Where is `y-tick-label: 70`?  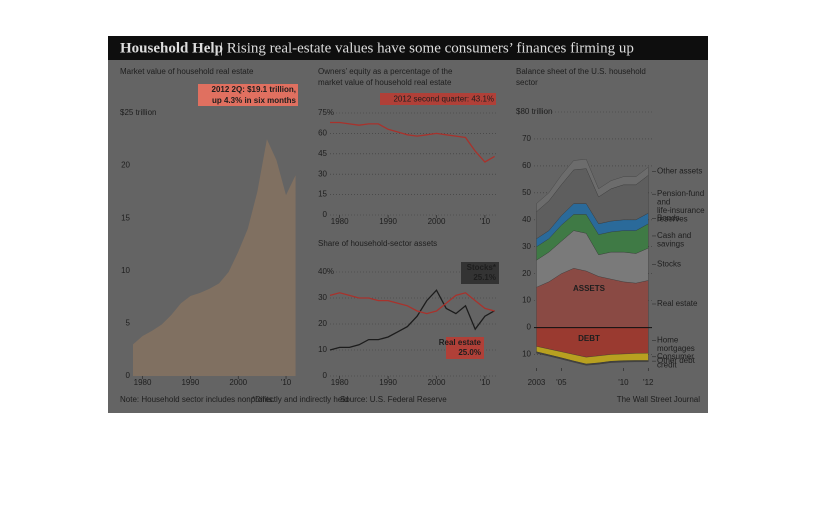 y-tick-label: 70 is located at coordinates (526, 138).